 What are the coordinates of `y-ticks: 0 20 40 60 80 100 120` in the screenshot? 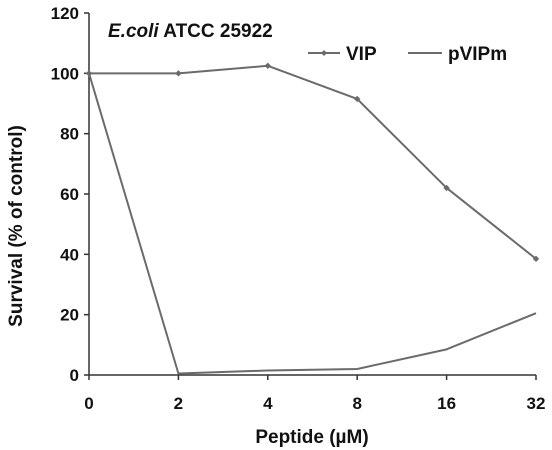 It's located at (70, 194).